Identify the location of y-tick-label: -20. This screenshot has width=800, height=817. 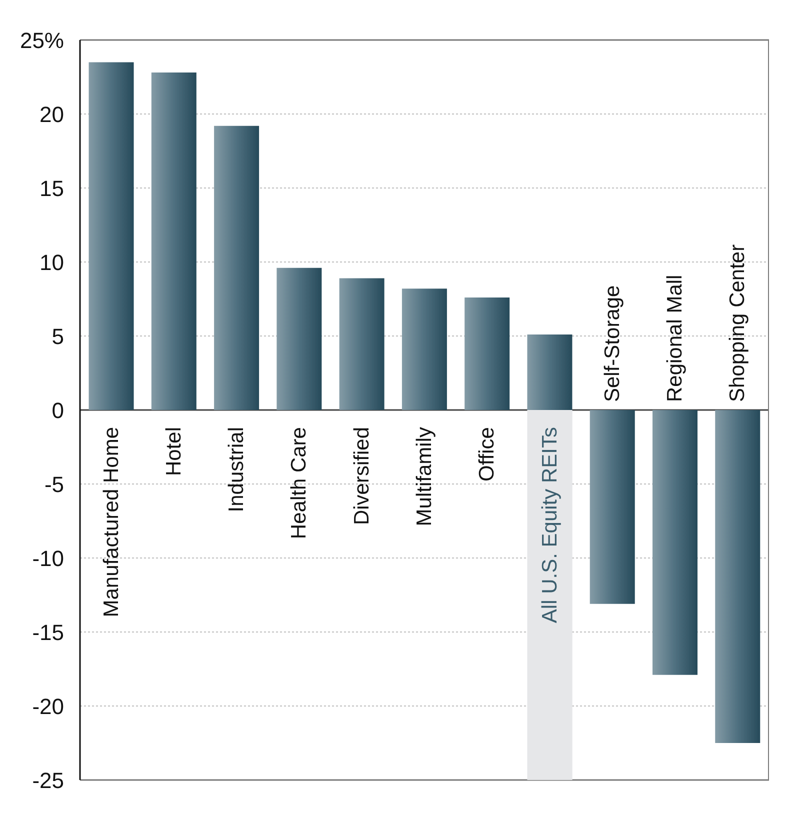
(48, 706).